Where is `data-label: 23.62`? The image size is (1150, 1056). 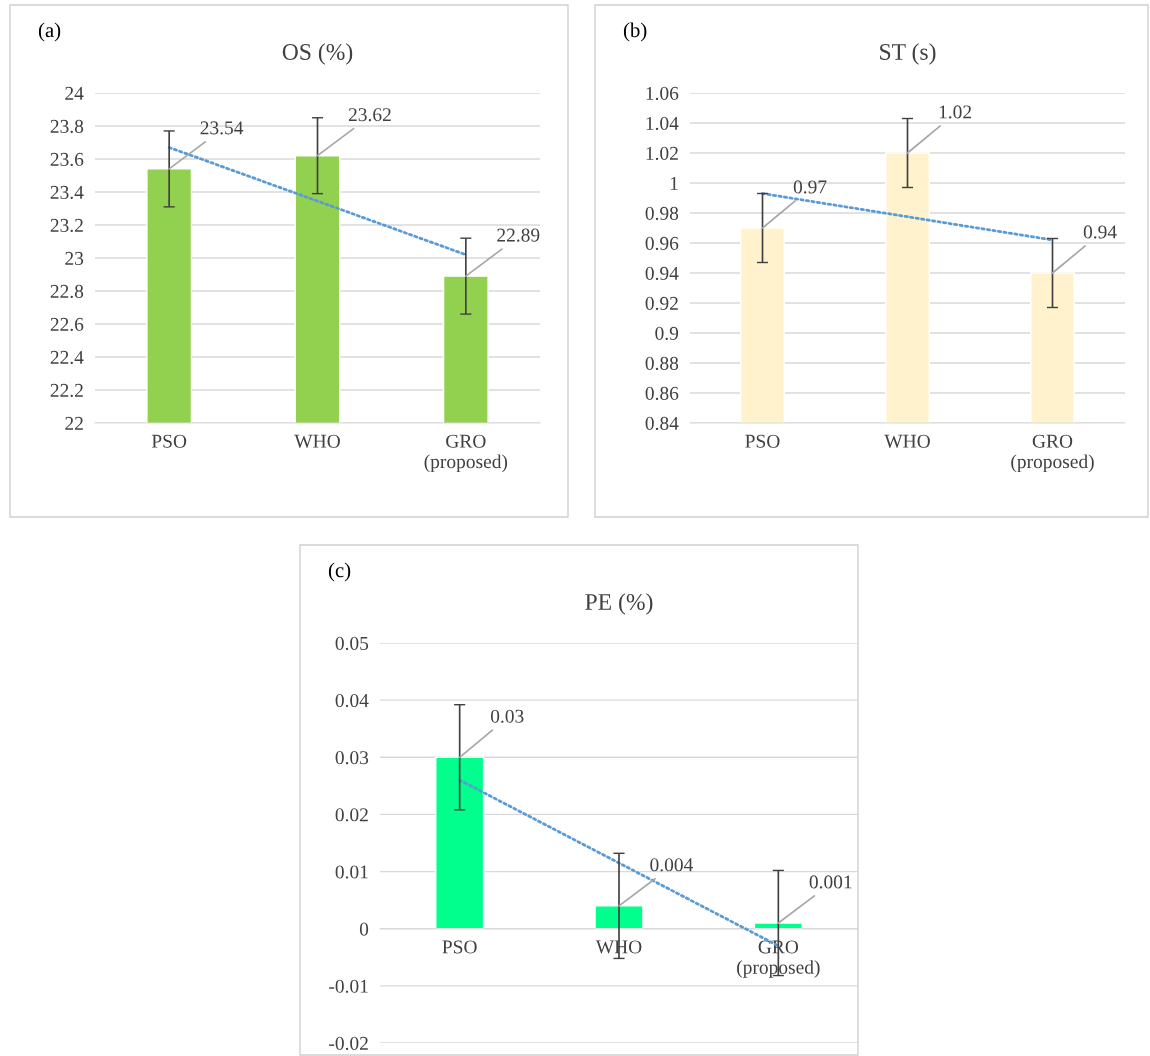 data-label: 23.62 is located at coordinates (369, 115).